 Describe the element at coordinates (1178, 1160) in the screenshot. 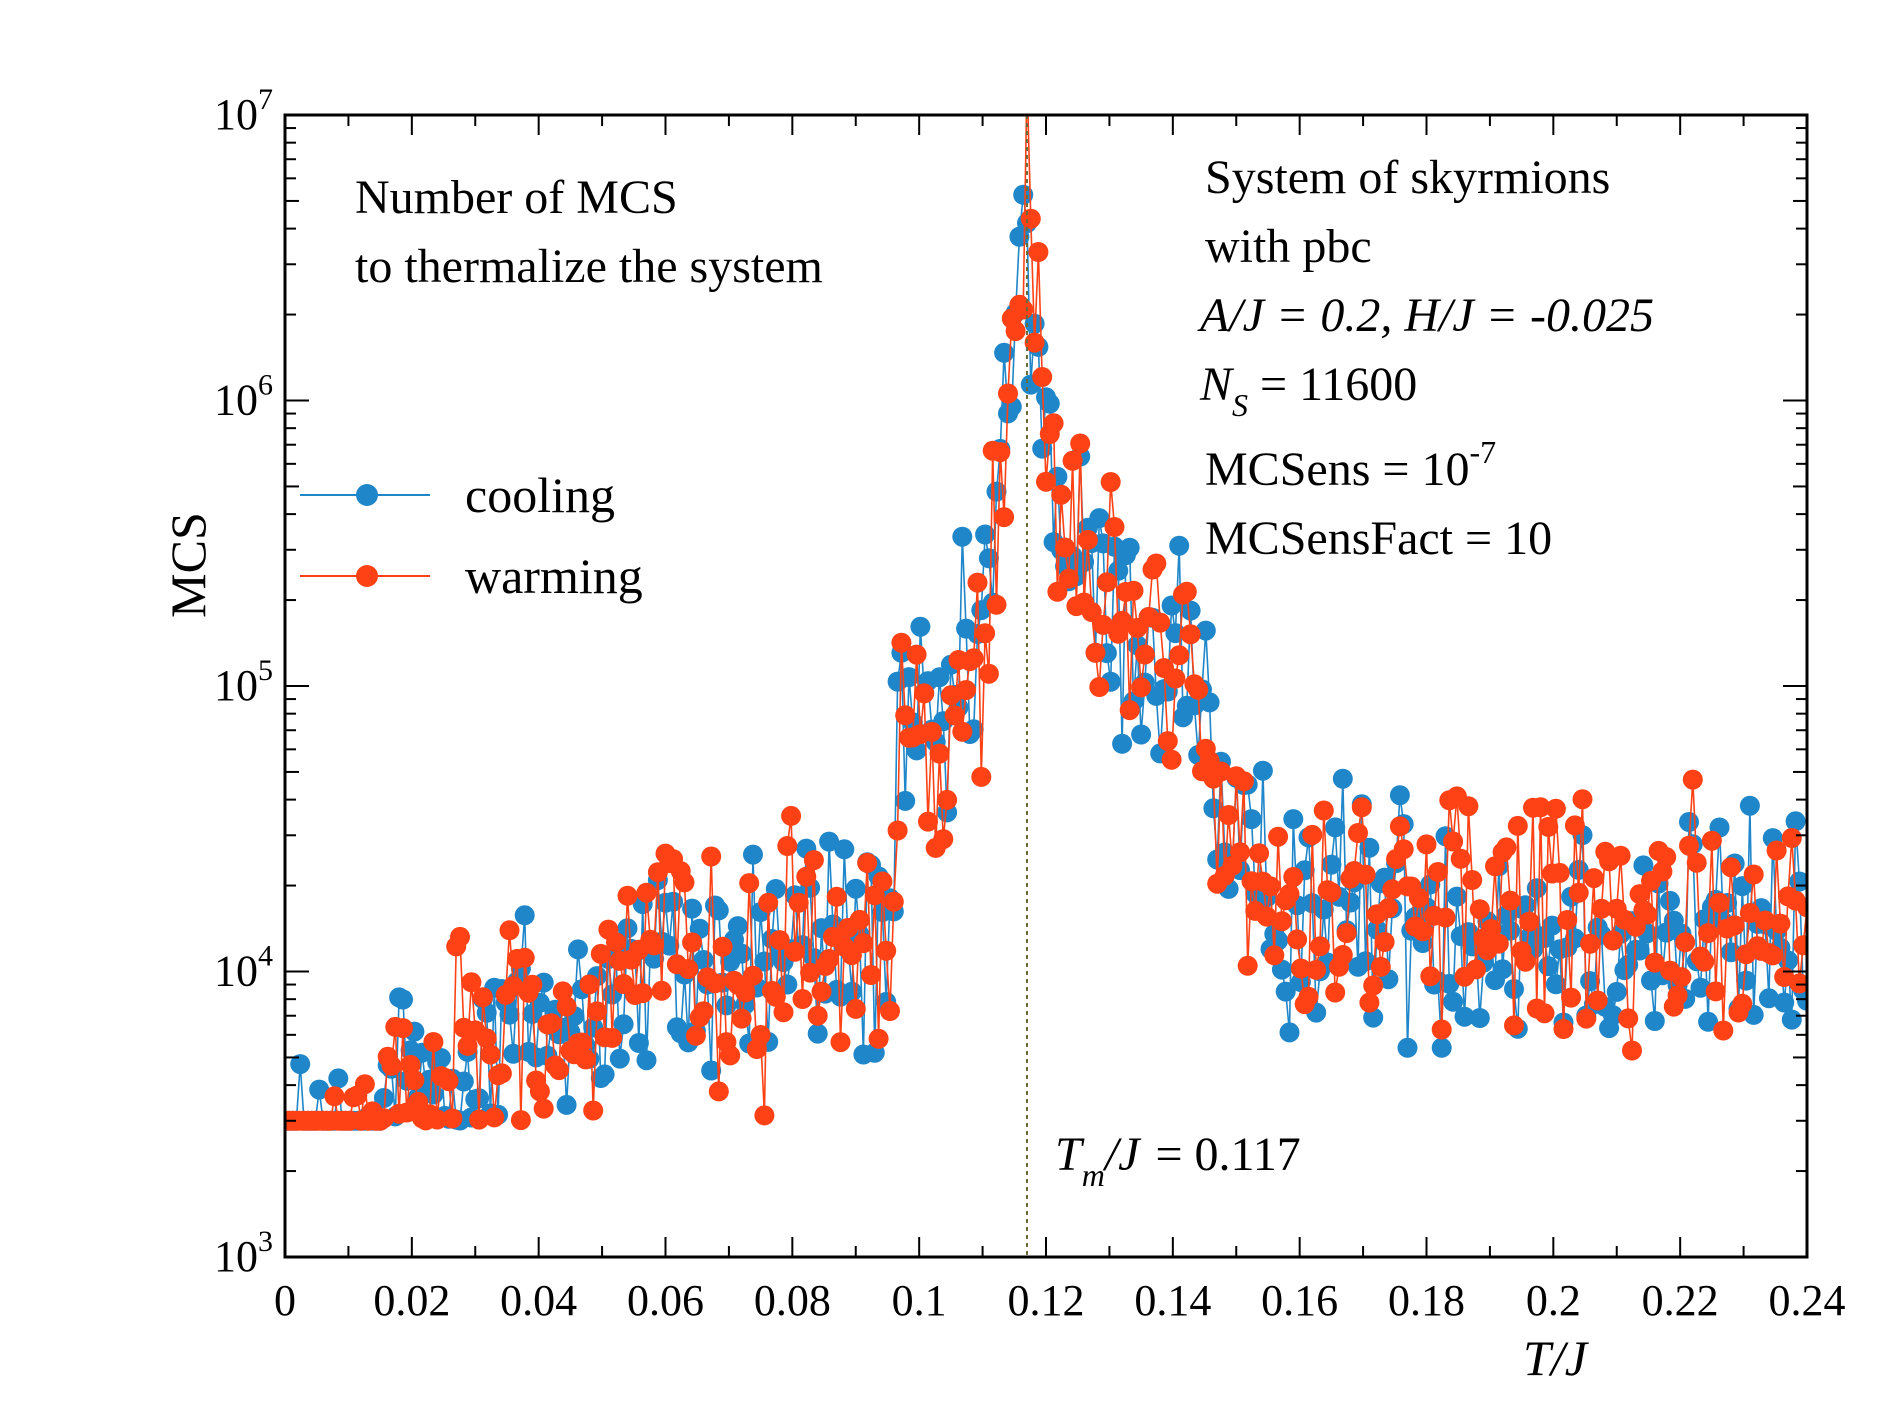

I see `transition-label: Tm/J = 0.117` at that location.